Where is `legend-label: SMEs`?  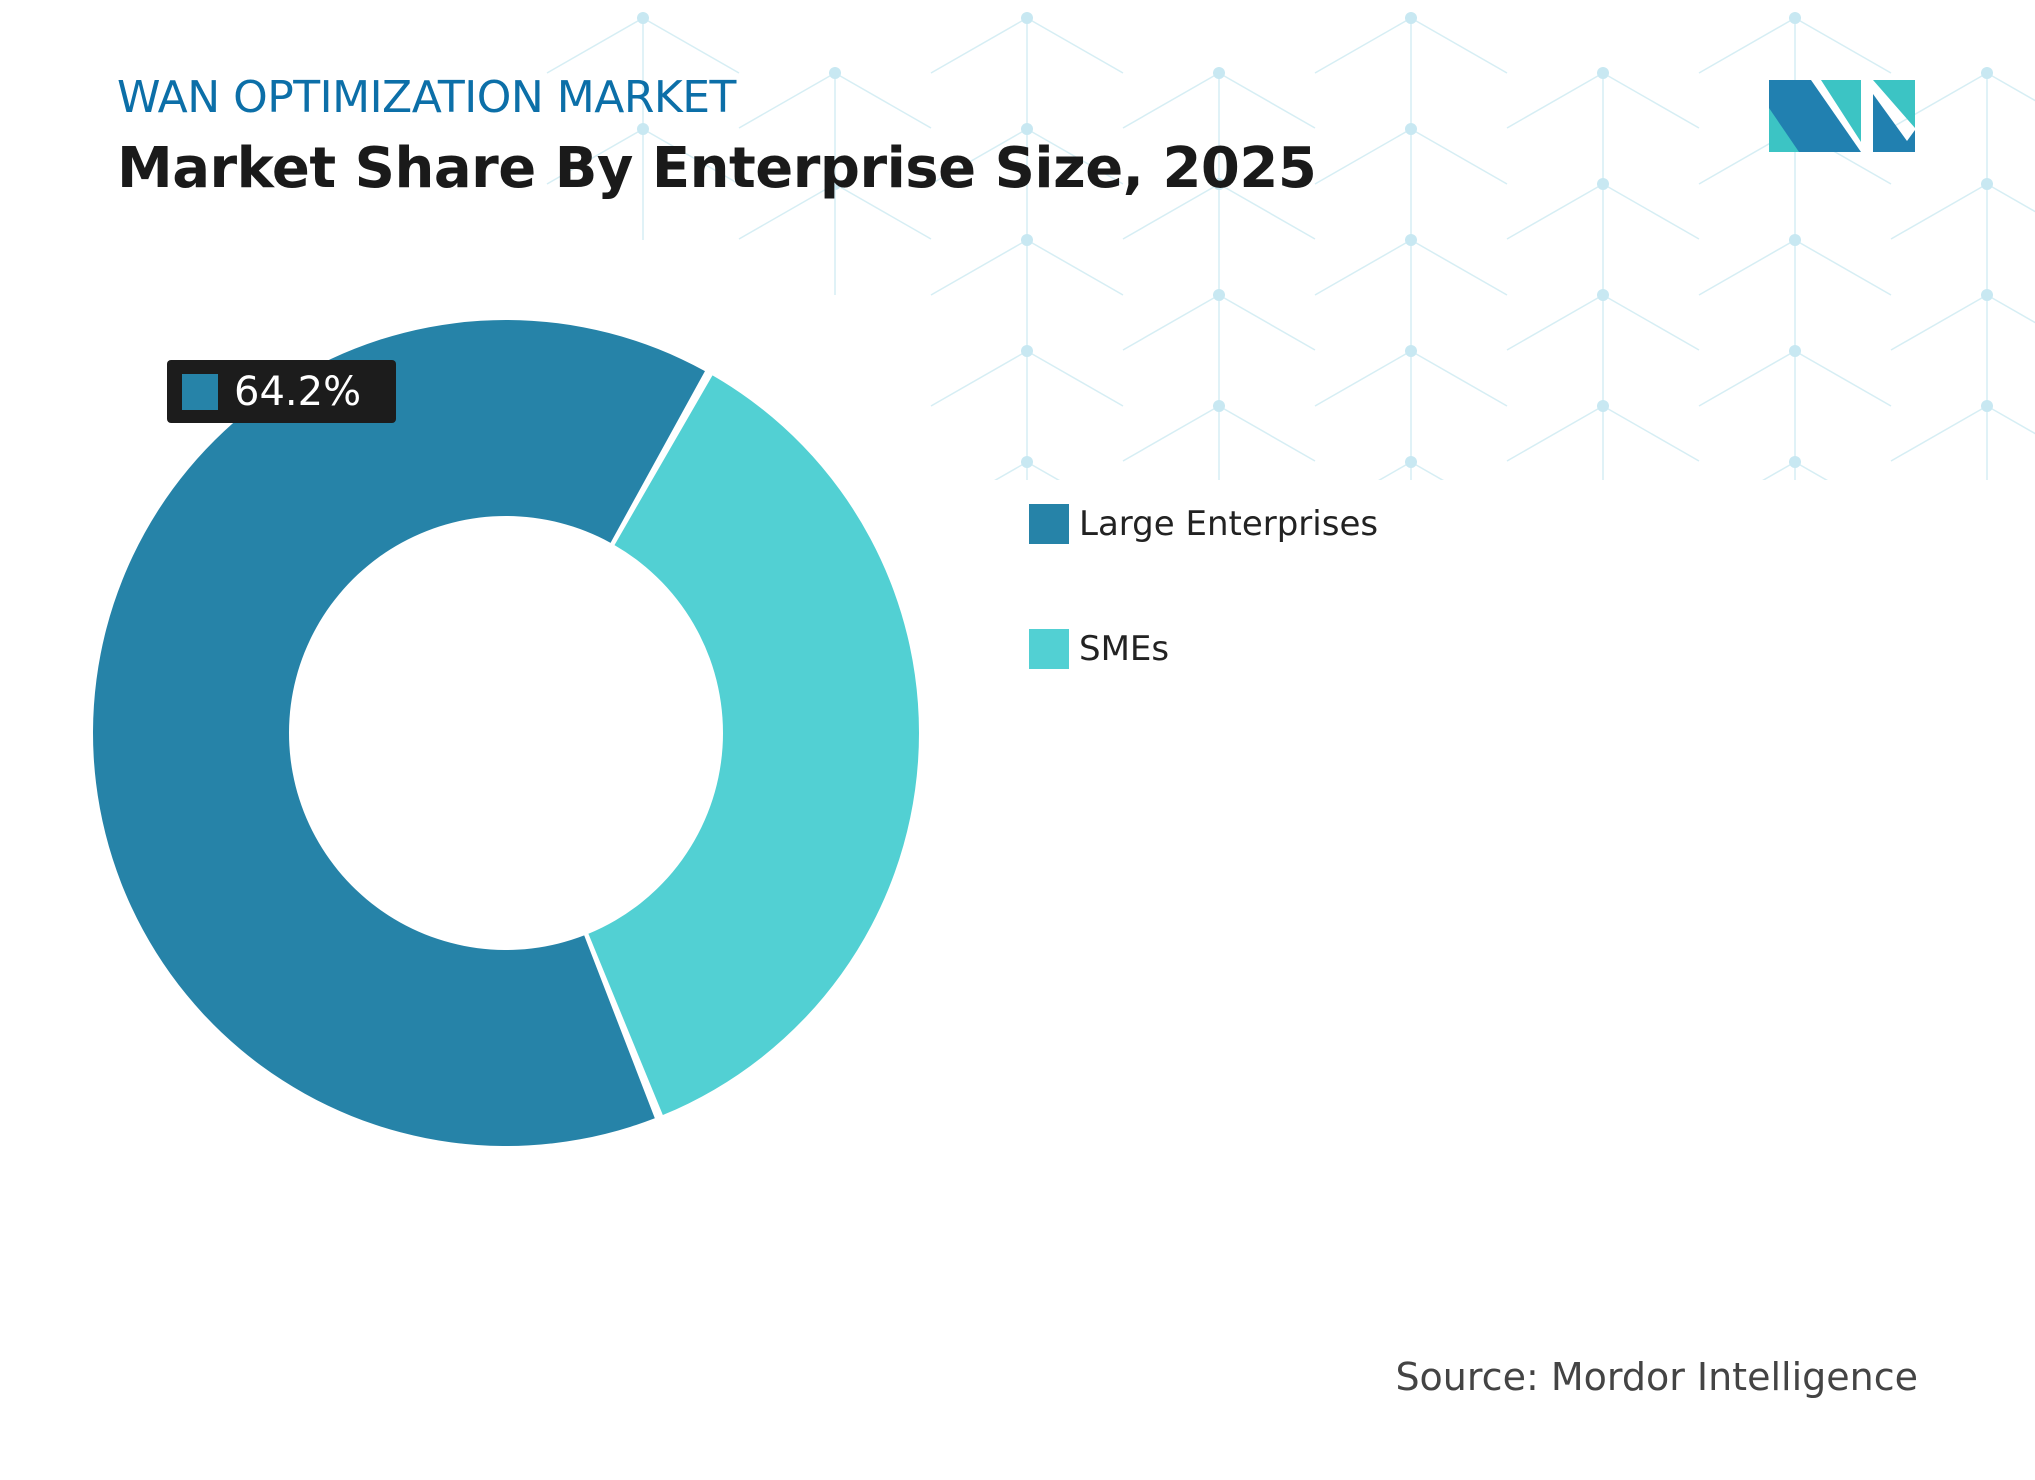 legend-label: SMEs is located at coordinates (1124, 649).